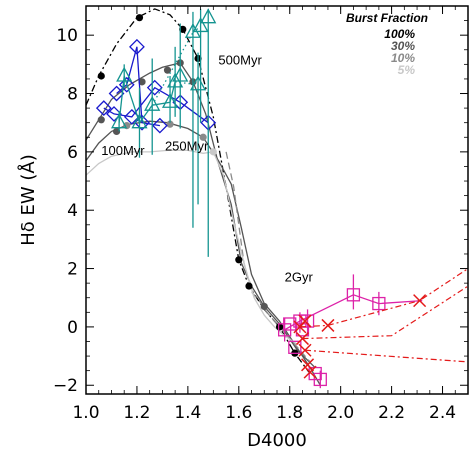 This screenshot has height=455, width=470. What do you see at coordinates (442, 413) in the screenshot?
I see `x-tick-label: 2.4` at bounding box center [442, 413].